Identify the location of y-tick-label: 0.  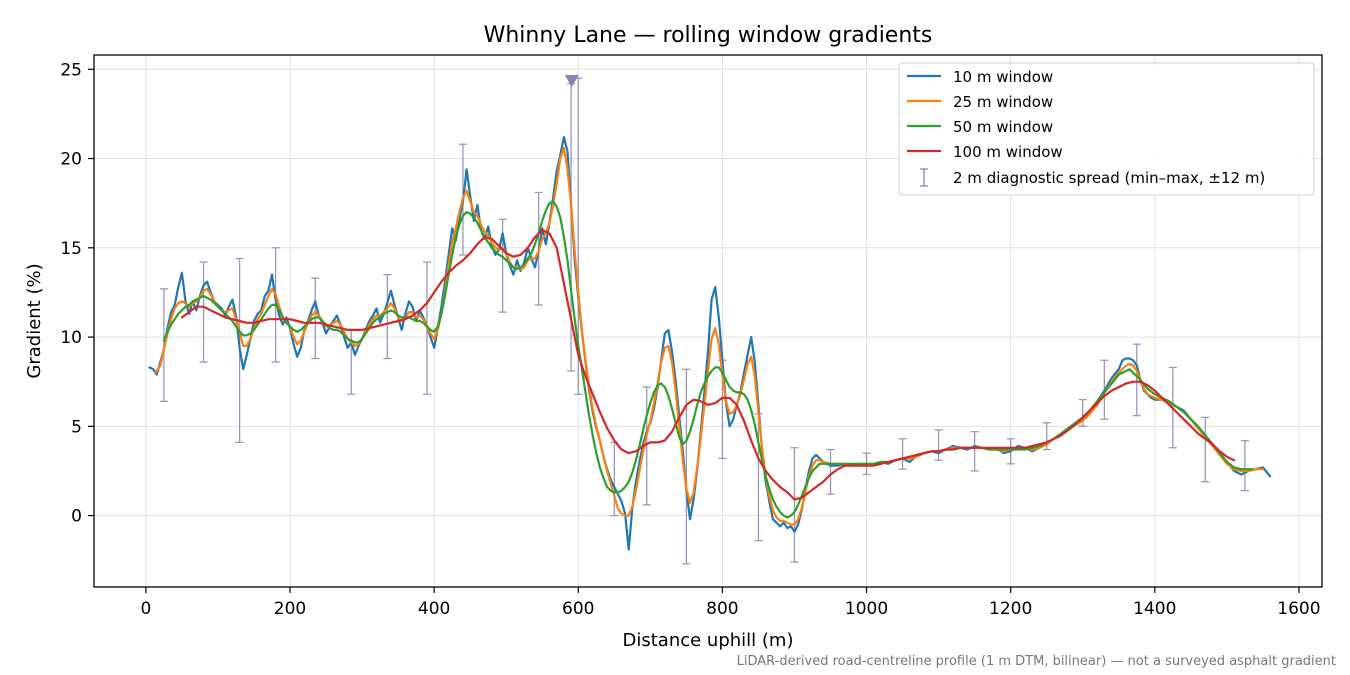
(76, 517).